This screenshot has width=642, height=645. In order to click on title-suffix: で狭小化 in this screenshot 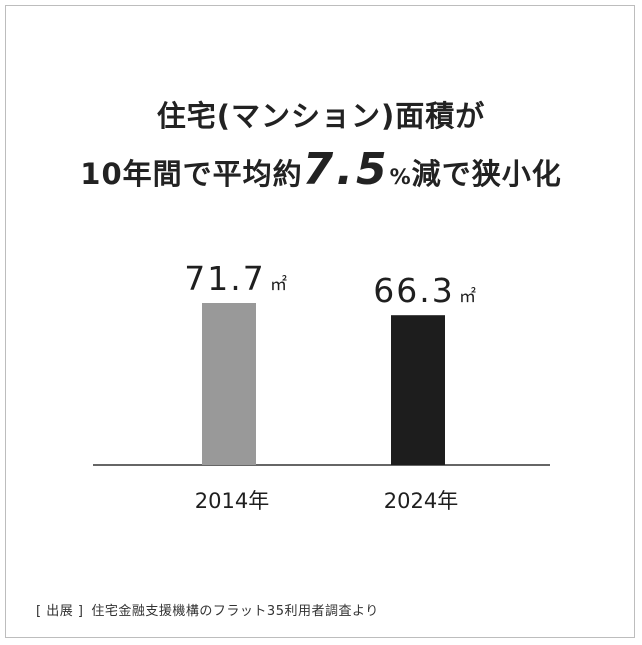, I will do `click(501, 174)`.